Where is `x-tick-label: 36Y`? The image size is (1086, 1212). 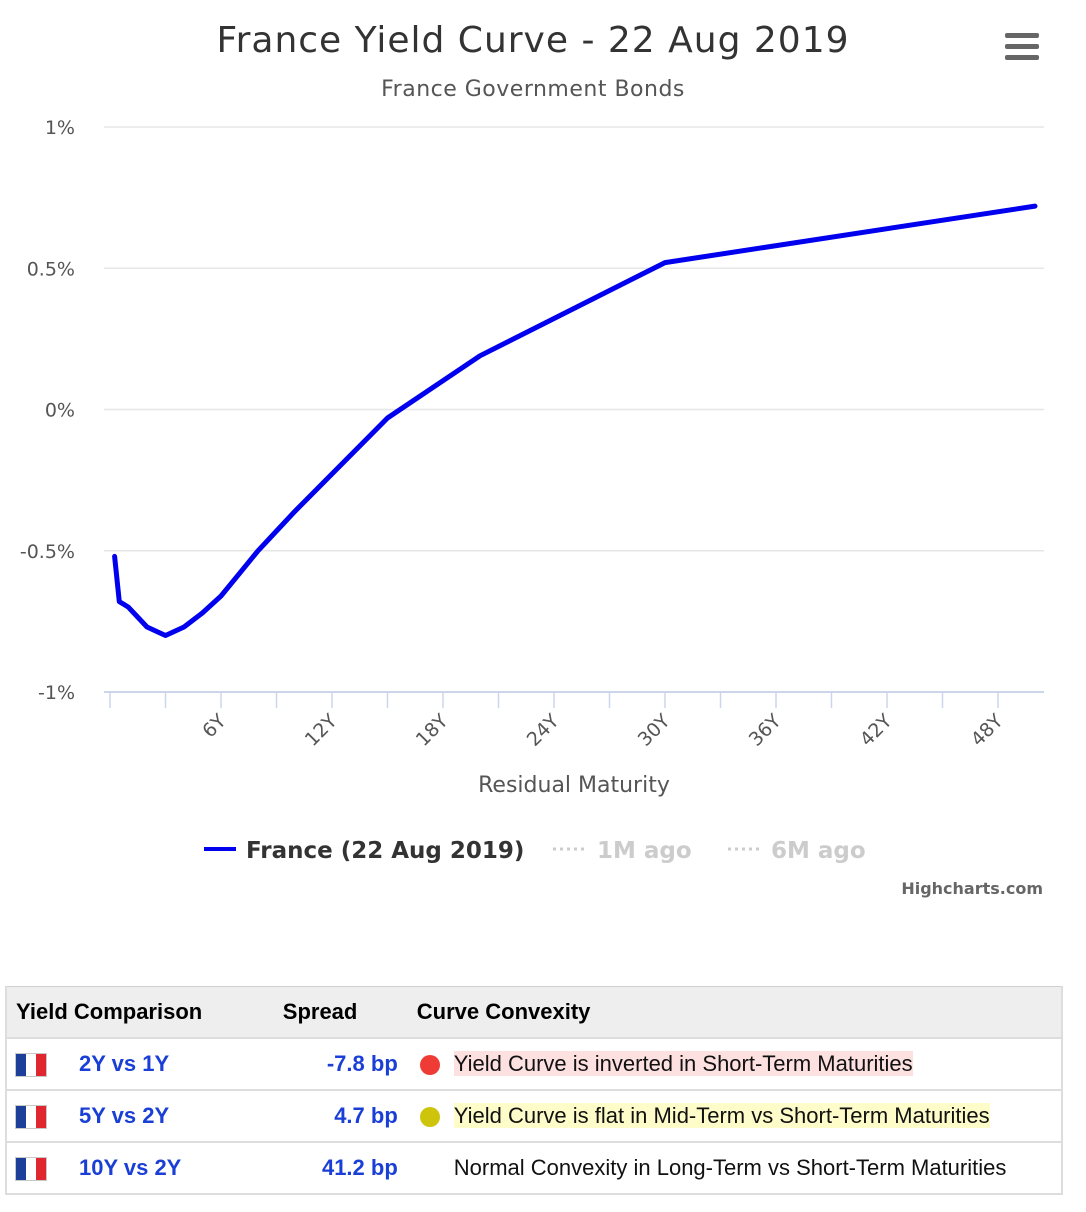 x-tick-label: 36Y is located at coordinates (765, 730).